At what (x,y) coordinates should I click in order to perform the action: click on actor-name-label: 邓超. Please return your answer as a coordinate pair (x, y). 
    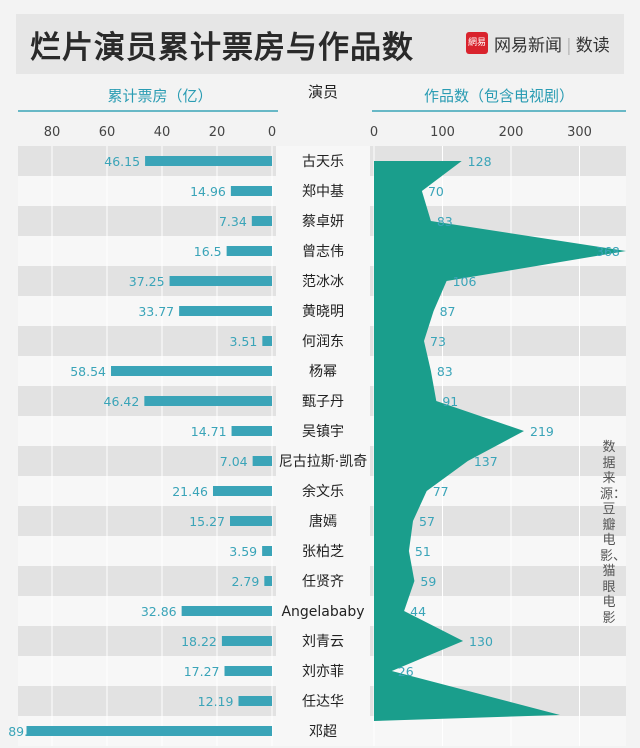
    Looking at the image, I should click on (323, 732).